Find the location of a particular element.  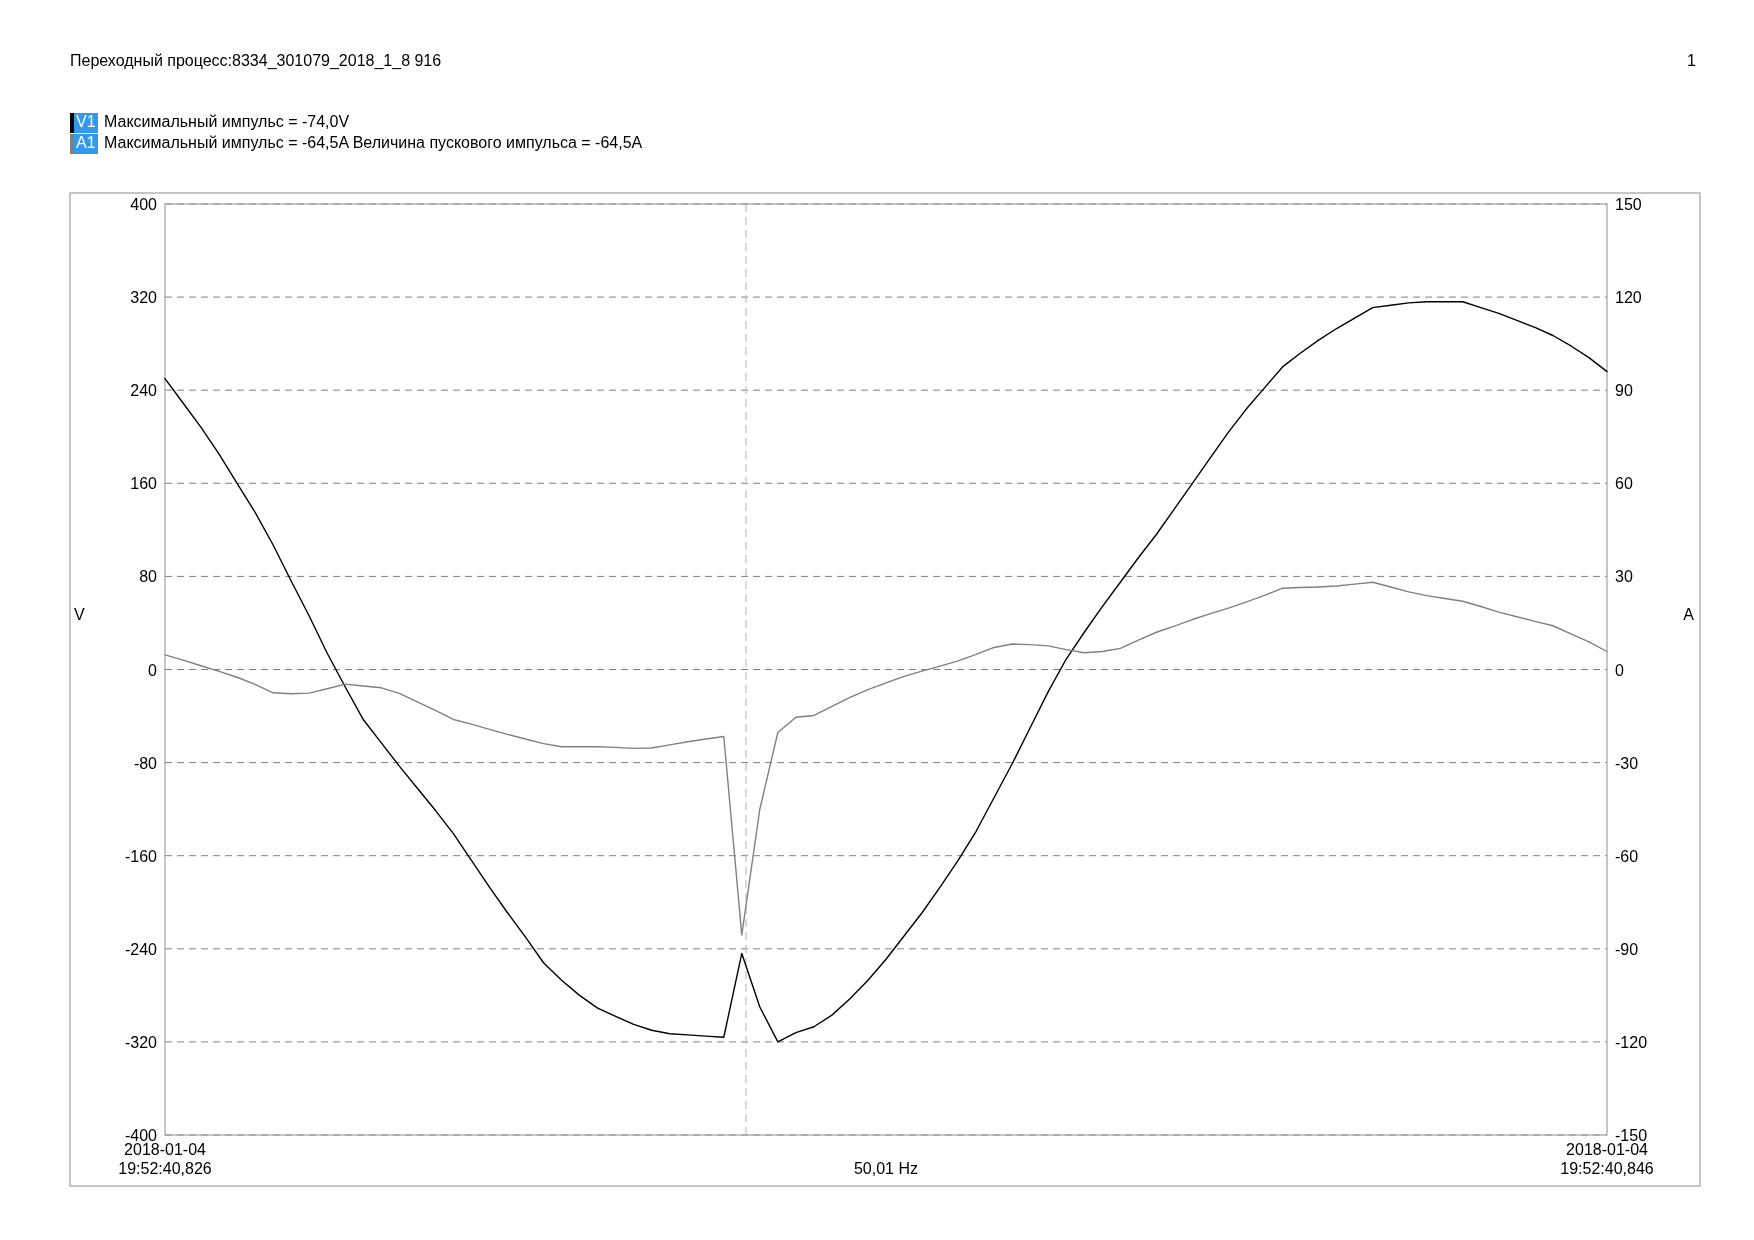

y2-tick-label: -120 is located at coordinates (1631, 1042).